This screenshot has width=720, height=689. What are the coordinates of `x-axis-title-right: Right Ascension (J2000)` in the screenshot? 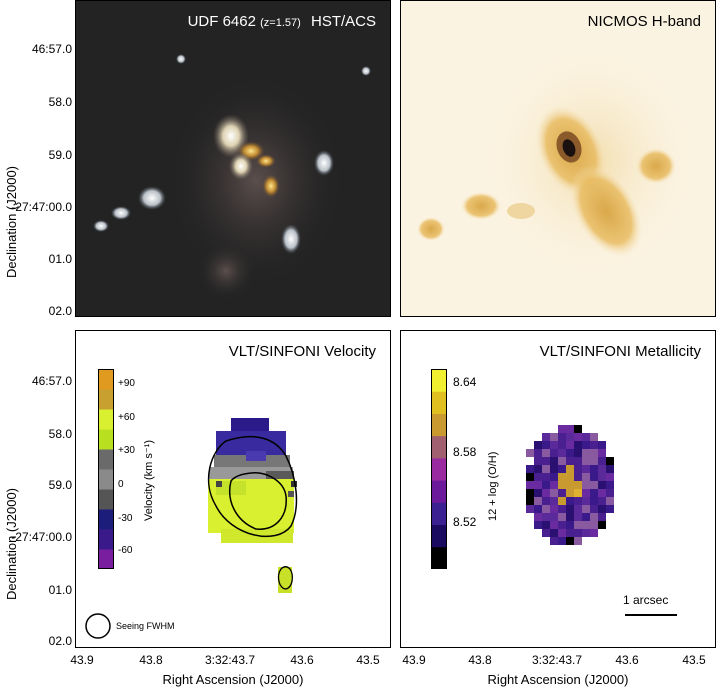 It's located at (558, 679).